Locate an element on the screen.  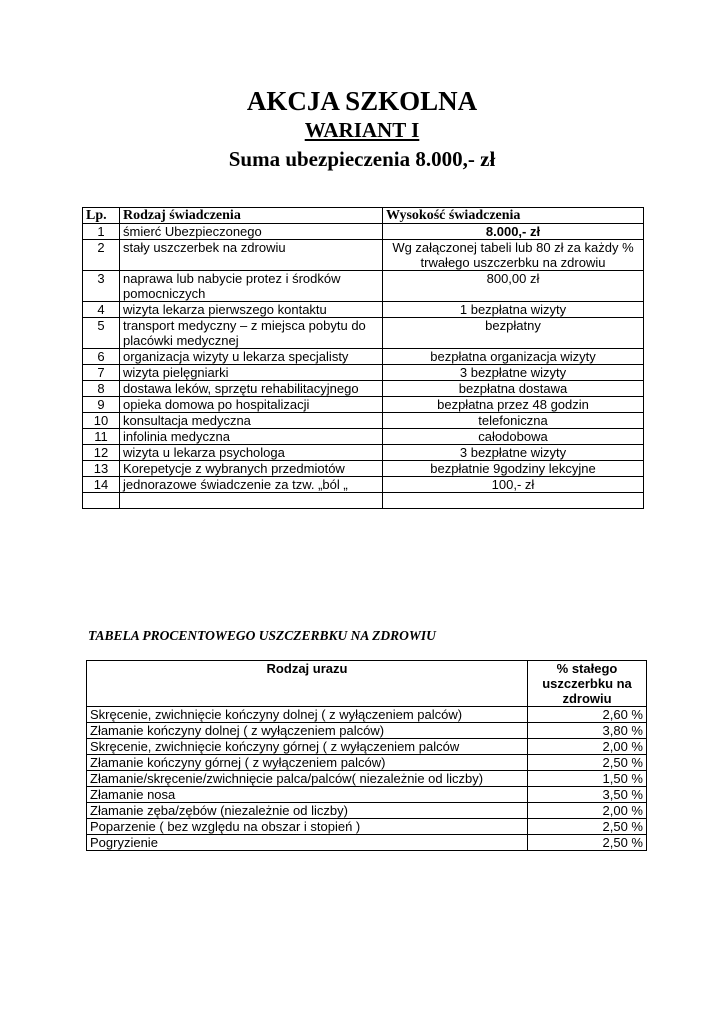
cell-amount: bezpłatna przez 48 godzin is located at coordinates (513, 404).